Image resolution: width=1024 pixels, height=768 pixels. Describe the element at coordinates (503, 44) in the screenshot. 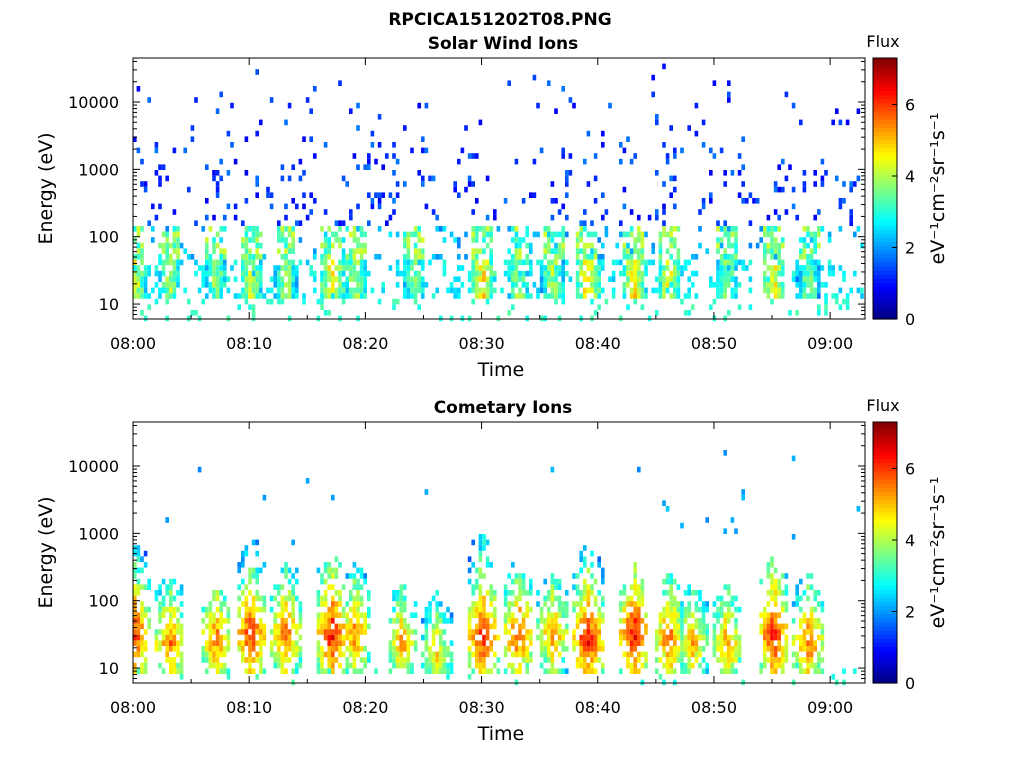

I see `panel-title: Solar Wind Ions` at that location.